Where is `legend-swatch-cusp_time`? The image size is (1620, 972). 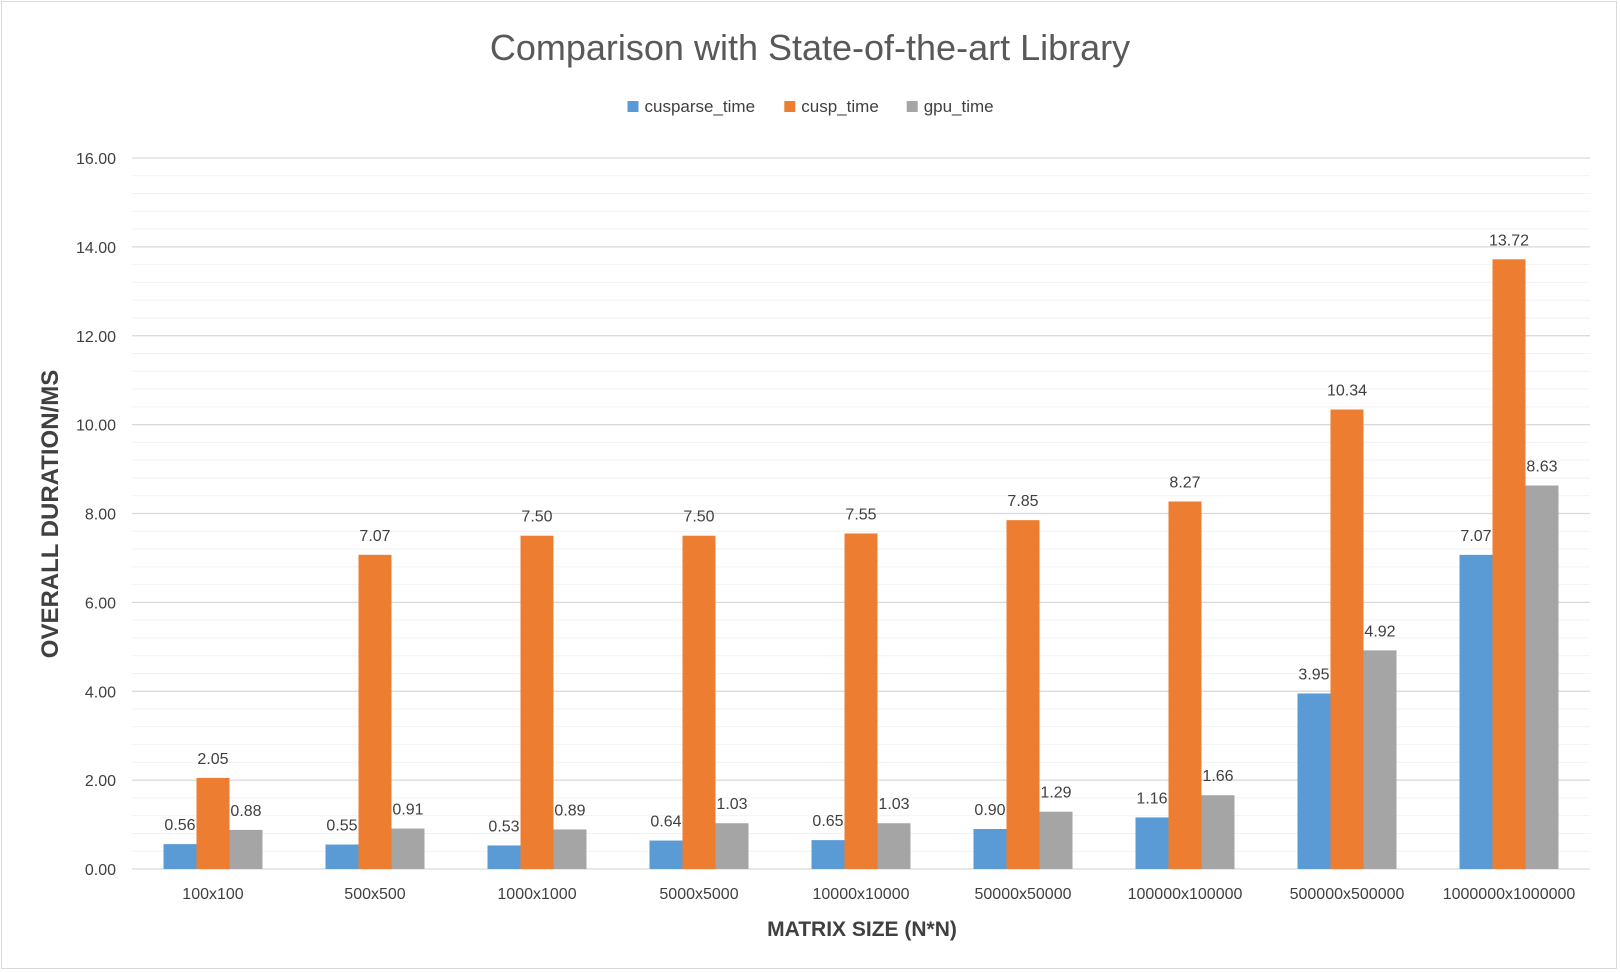 legend-swatch-cusp_time is located at coordinates (790, 106).